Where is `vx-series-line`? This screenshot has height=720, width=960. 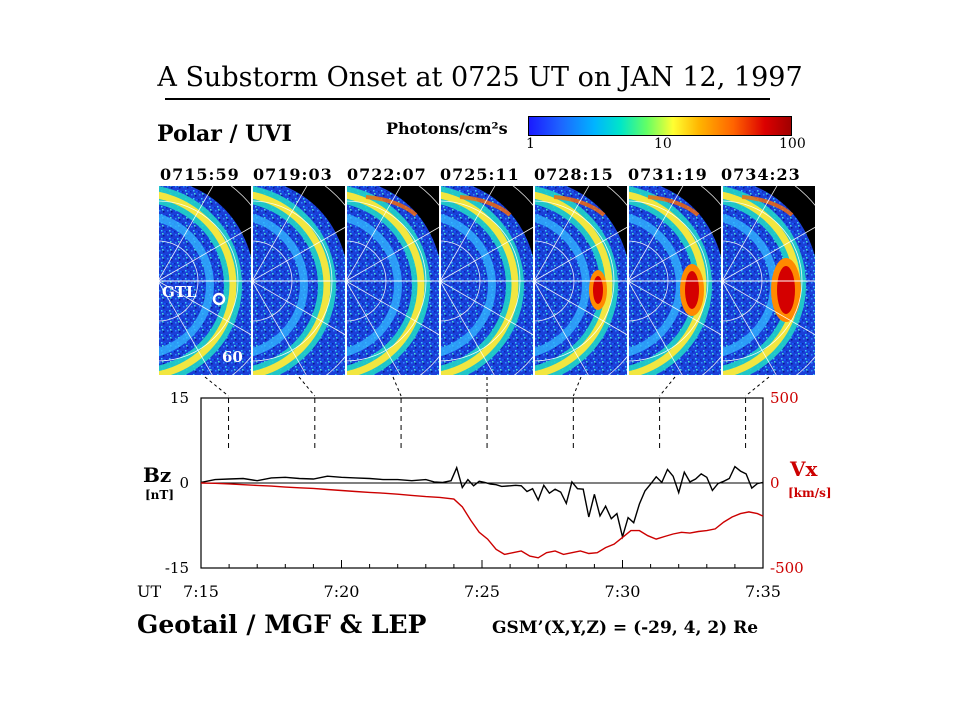 vx-series-line is located at coordinates (482, 520).